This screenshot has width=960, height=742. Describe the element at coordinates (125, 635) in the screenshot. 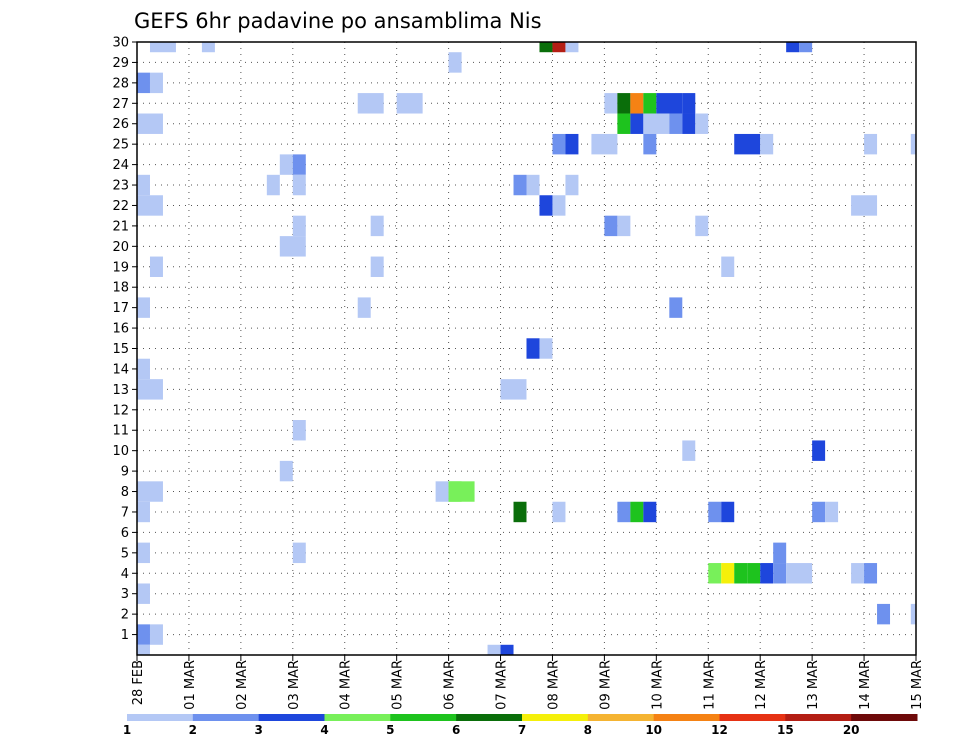

I see `y-tick-label: 1` at that location.